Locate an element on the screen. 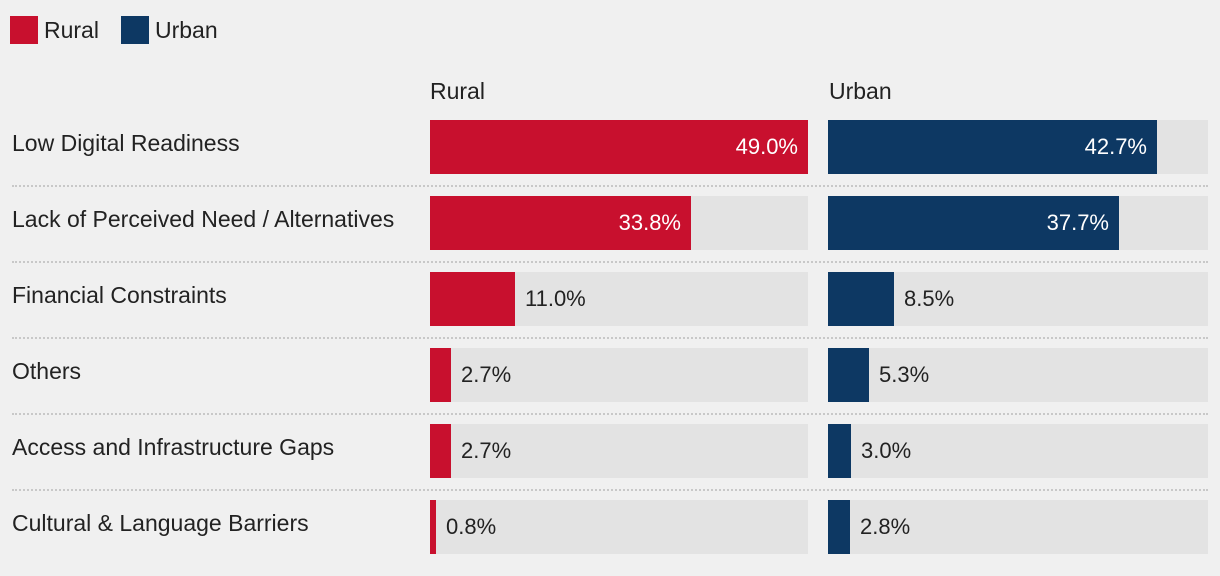  bar-track-urban: 2.8% is located at coordinates (1018, 527).